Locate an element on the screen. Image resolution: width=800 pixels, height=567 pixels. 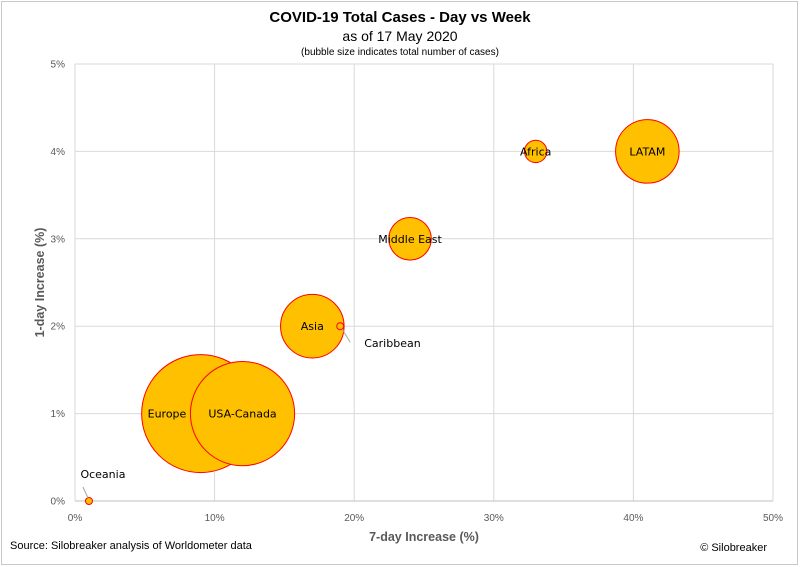
bubble-label: Oceania is located at coordinates (102, 474).